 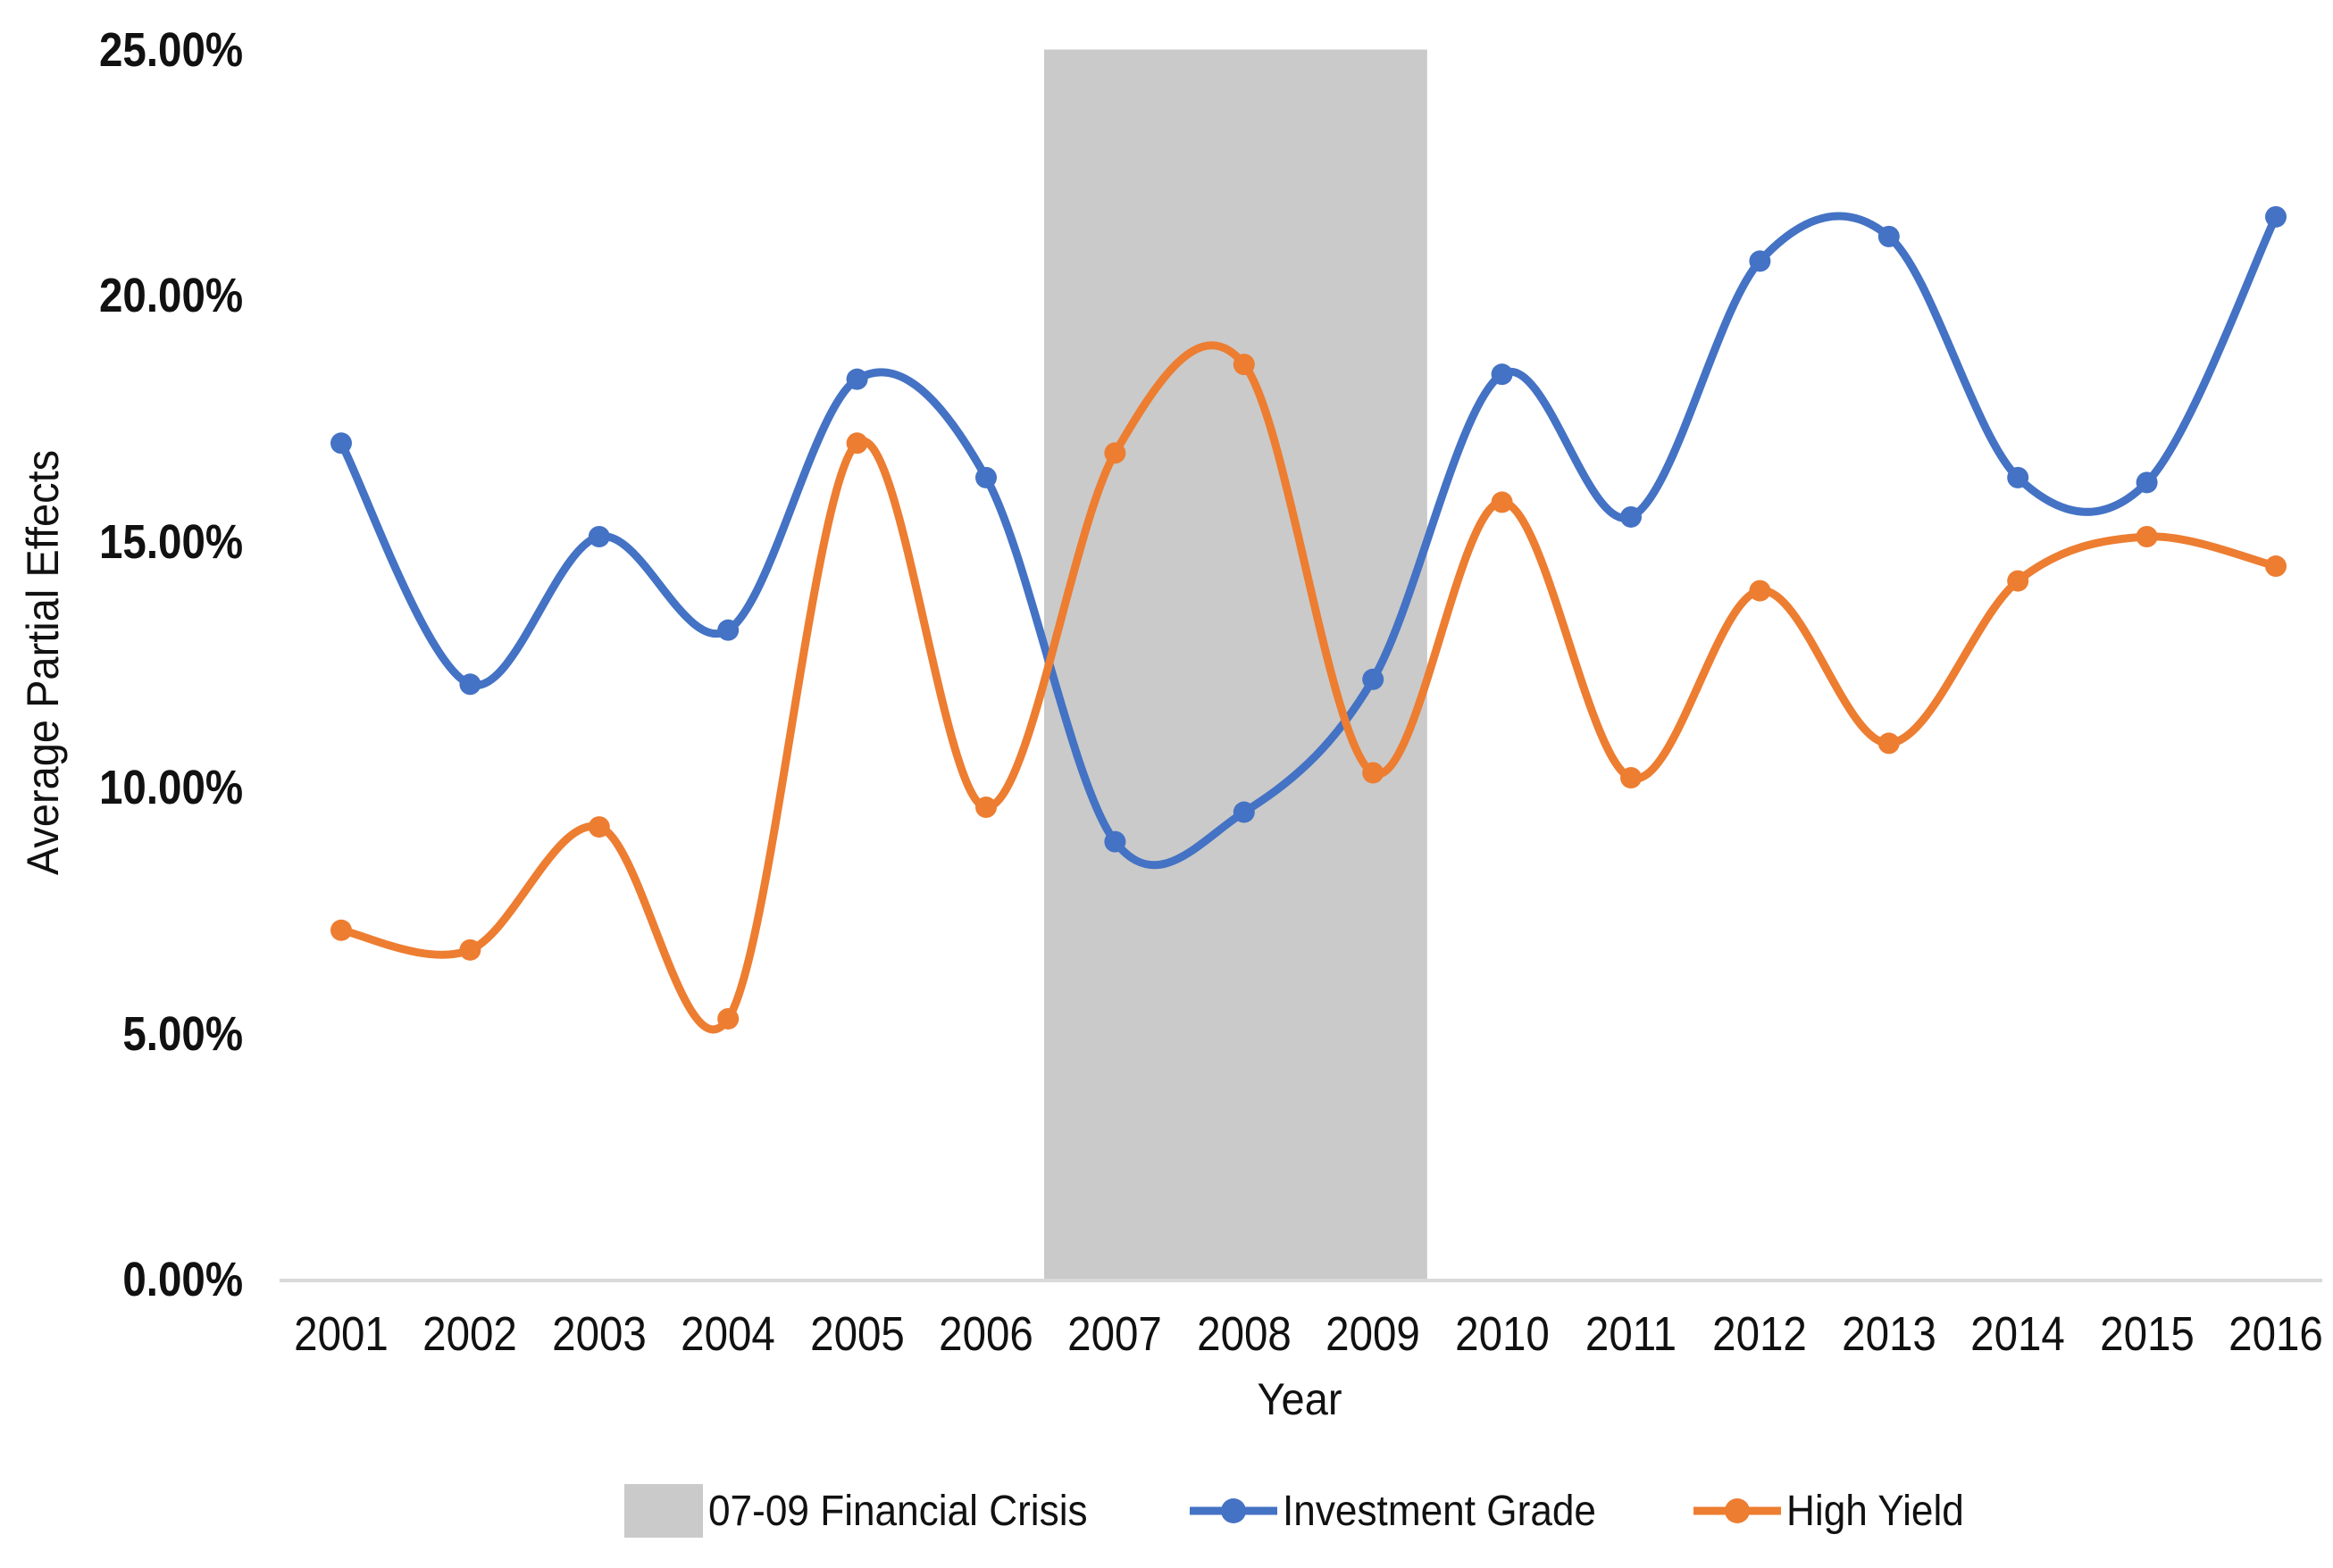 What do you see at coordinates (728, 1019) in the screenshot?
I see `high-yield-marker-2004` at bounding box center [728, 1019].